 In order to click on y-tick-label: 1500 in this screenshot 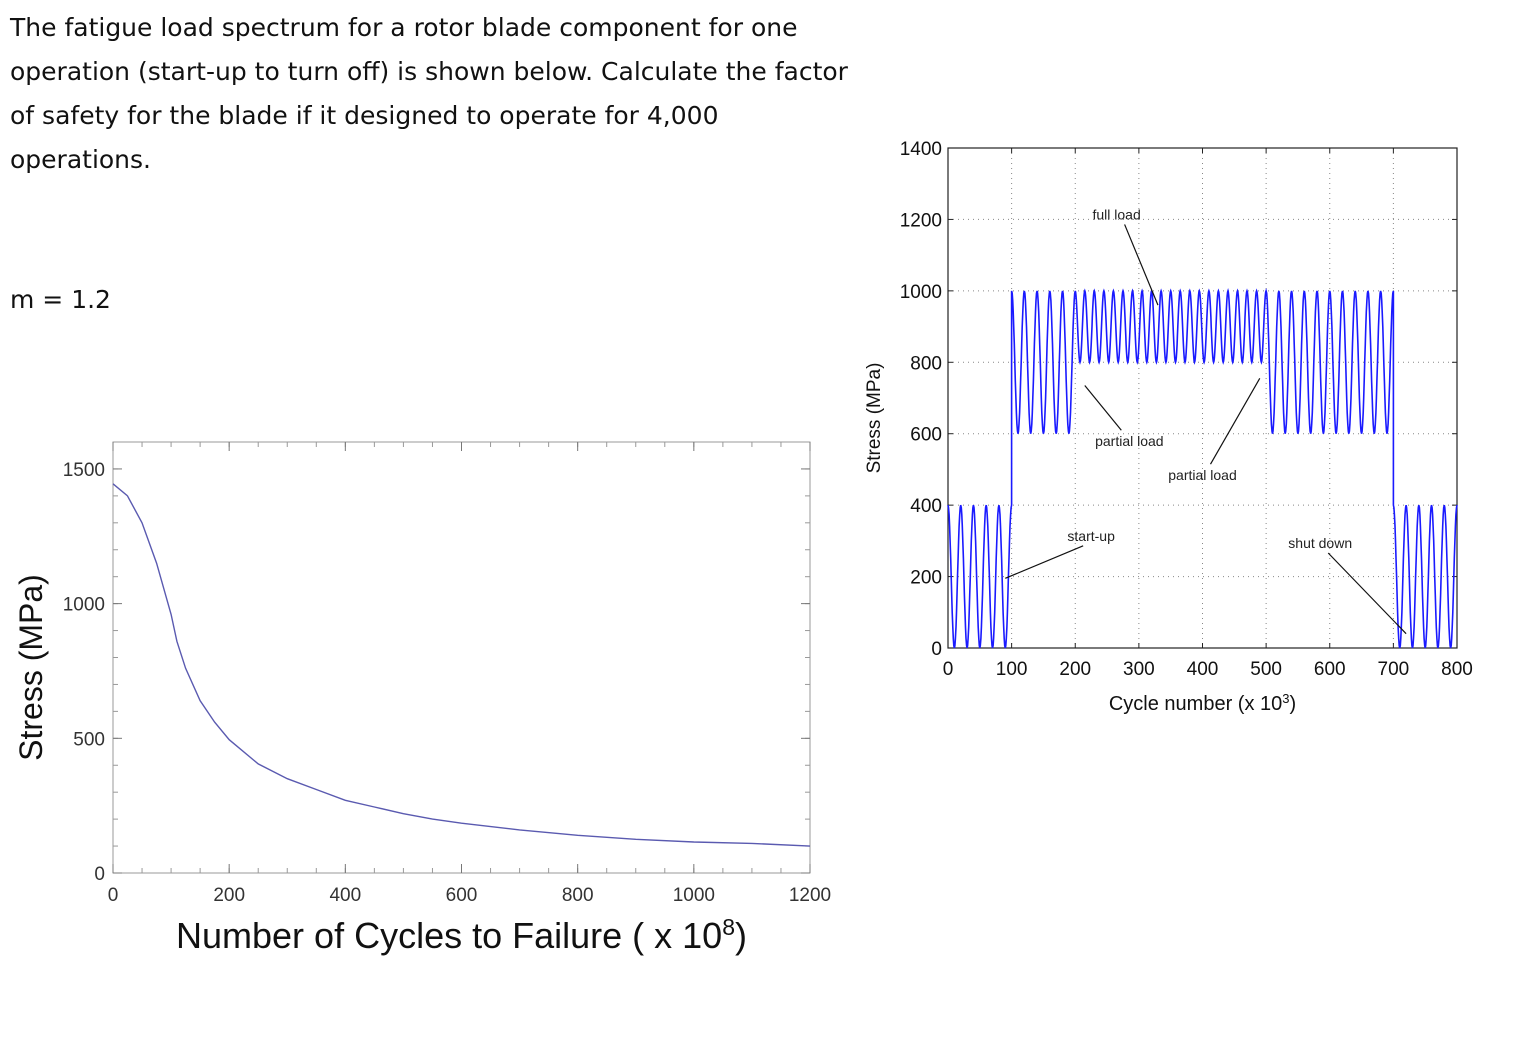, I will do `click(84, 470)`.